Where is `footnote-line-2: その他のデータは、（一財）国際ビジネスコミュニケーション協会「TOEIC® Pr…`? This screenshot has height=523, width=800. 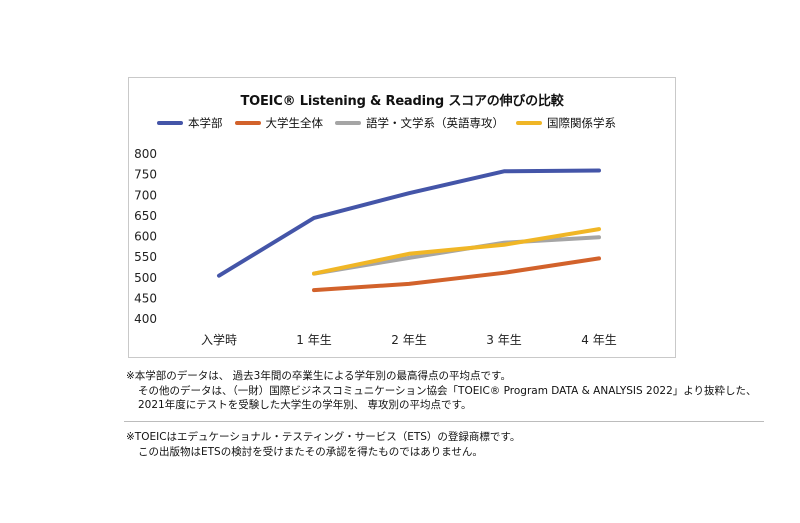
footnote-line-2: その他のデータは、（一財）国際ビジネスコミュニケーション協会「TOEIC® Pr… is located at coordinates (447, 390).